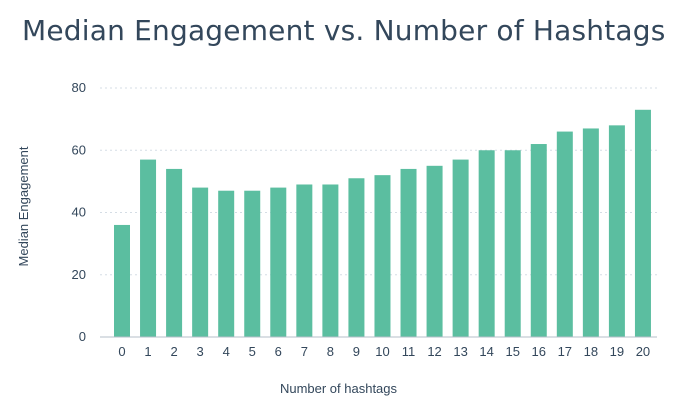  Describe the element at coordinates (344, 30) in the screenshot. I see `chart-title: Median Engagement vs. Number of Hashtags` at that location.